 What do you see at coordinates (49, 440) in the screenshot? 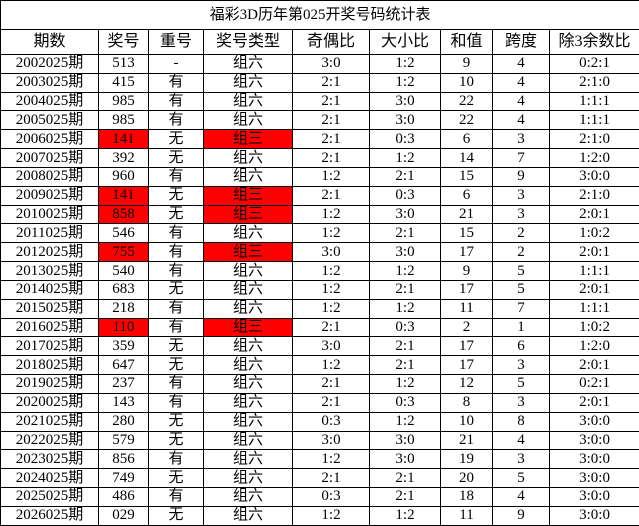
I see `table-cell: 2022025期` at bounding box center [49, 440].